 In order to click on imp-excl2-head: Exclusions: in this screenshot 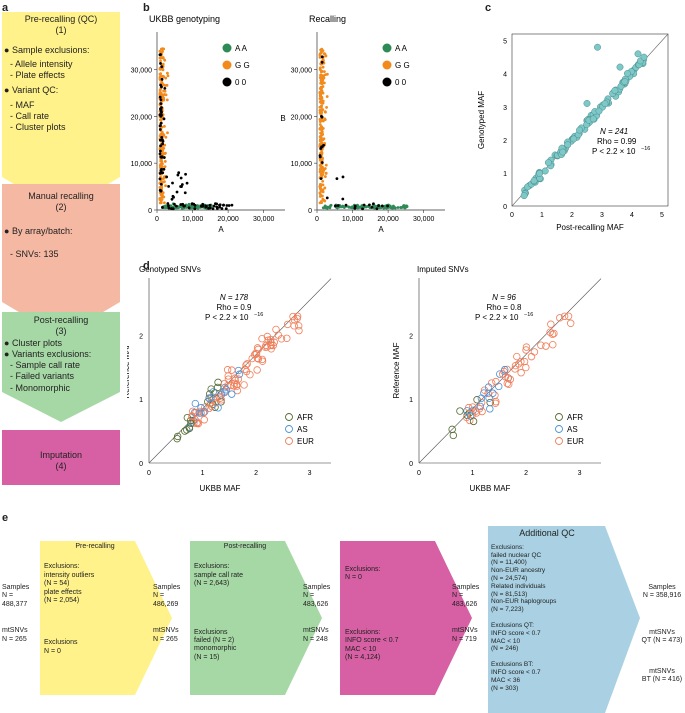, I will do `click(363, 632)`.